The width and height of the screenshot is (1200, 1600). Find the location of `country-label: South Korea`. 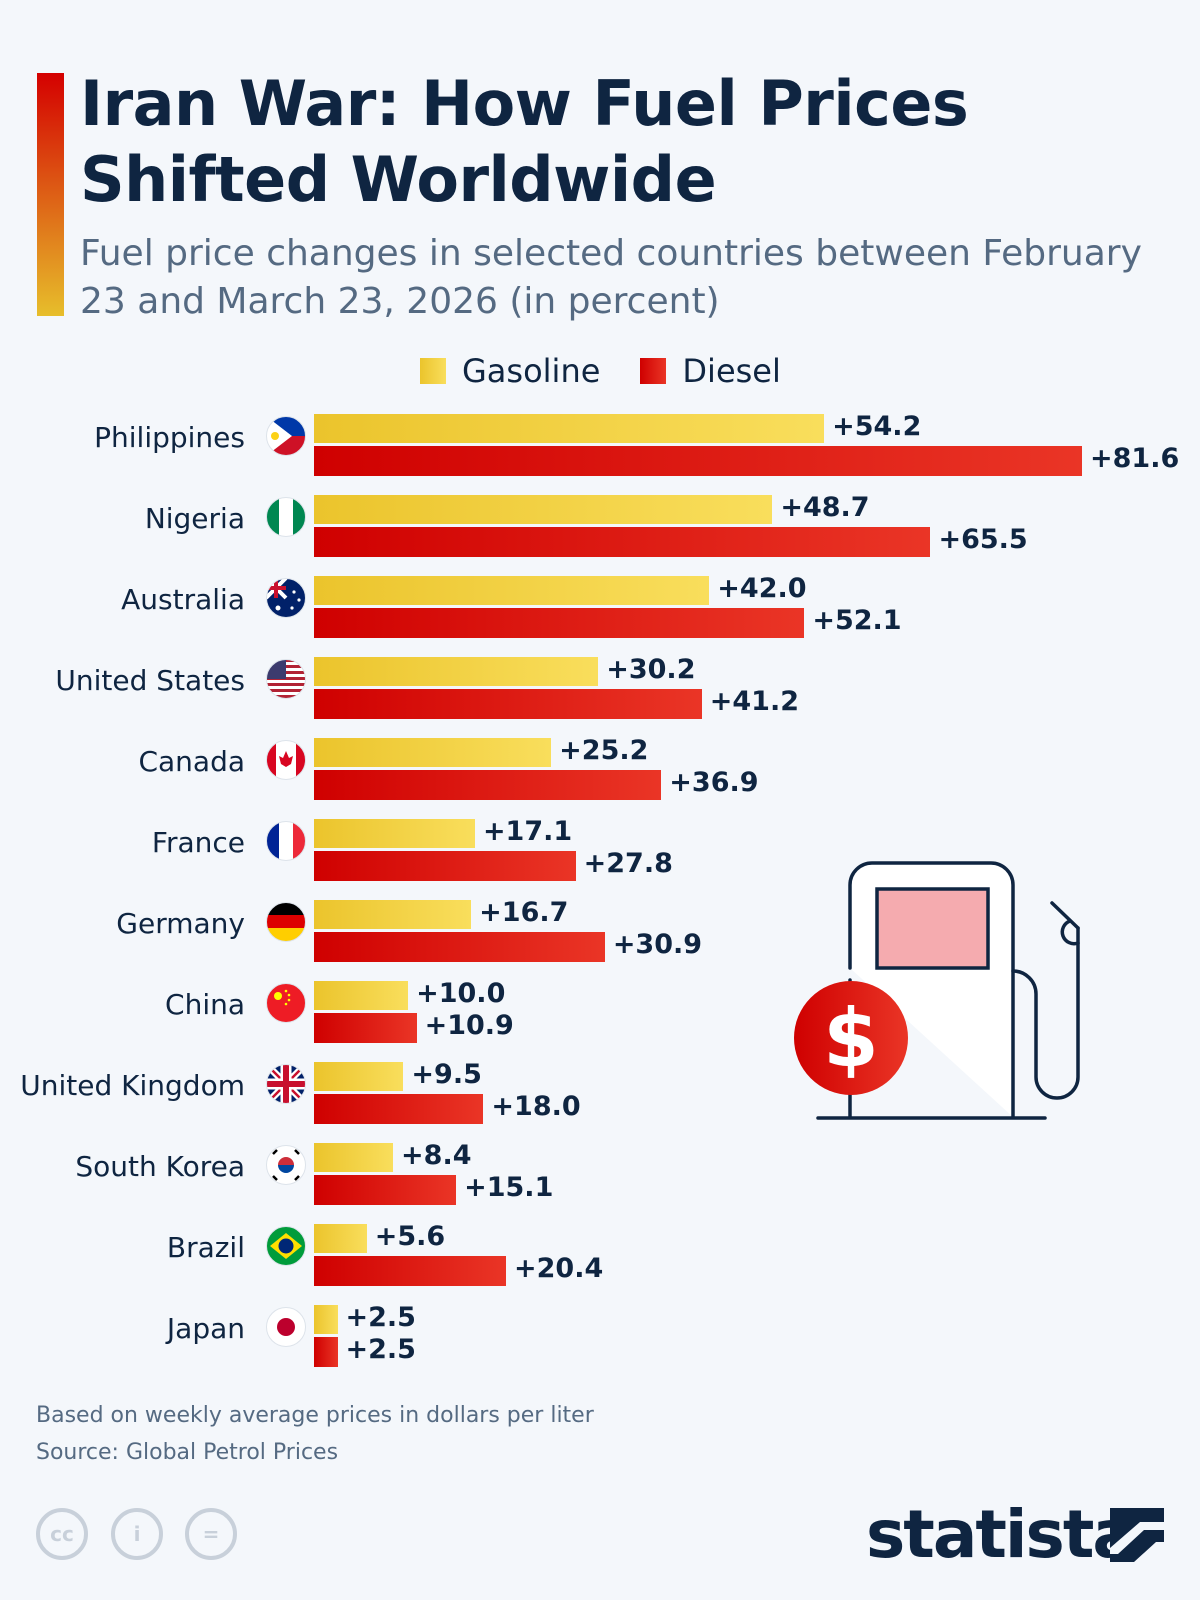

country-label: South Korea is located at coordinates (160, 1166).